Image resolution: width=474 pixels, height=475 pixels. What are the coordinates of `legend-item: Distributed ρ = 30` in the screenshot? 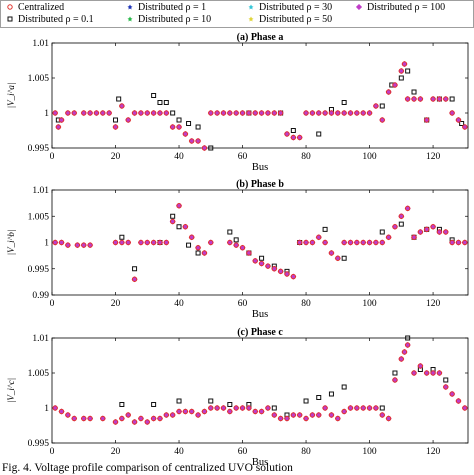 It's located at (290, 7).